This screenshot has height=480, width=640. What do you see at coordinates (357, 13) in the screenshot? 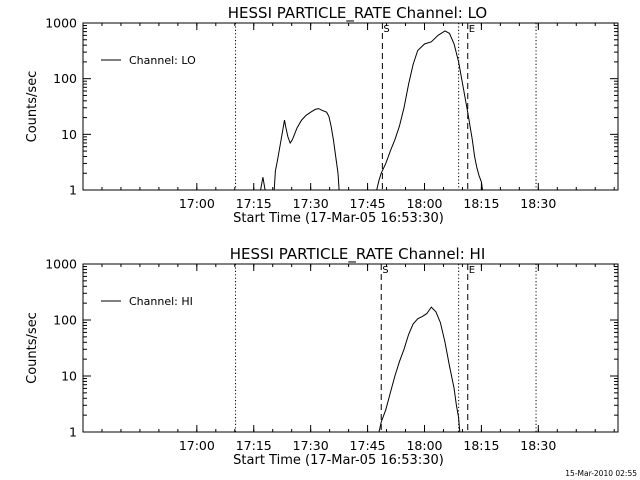
I see `chart-title: HESSI PARTICLE_RATE Channel: LO` at bounding box center [357, 13].